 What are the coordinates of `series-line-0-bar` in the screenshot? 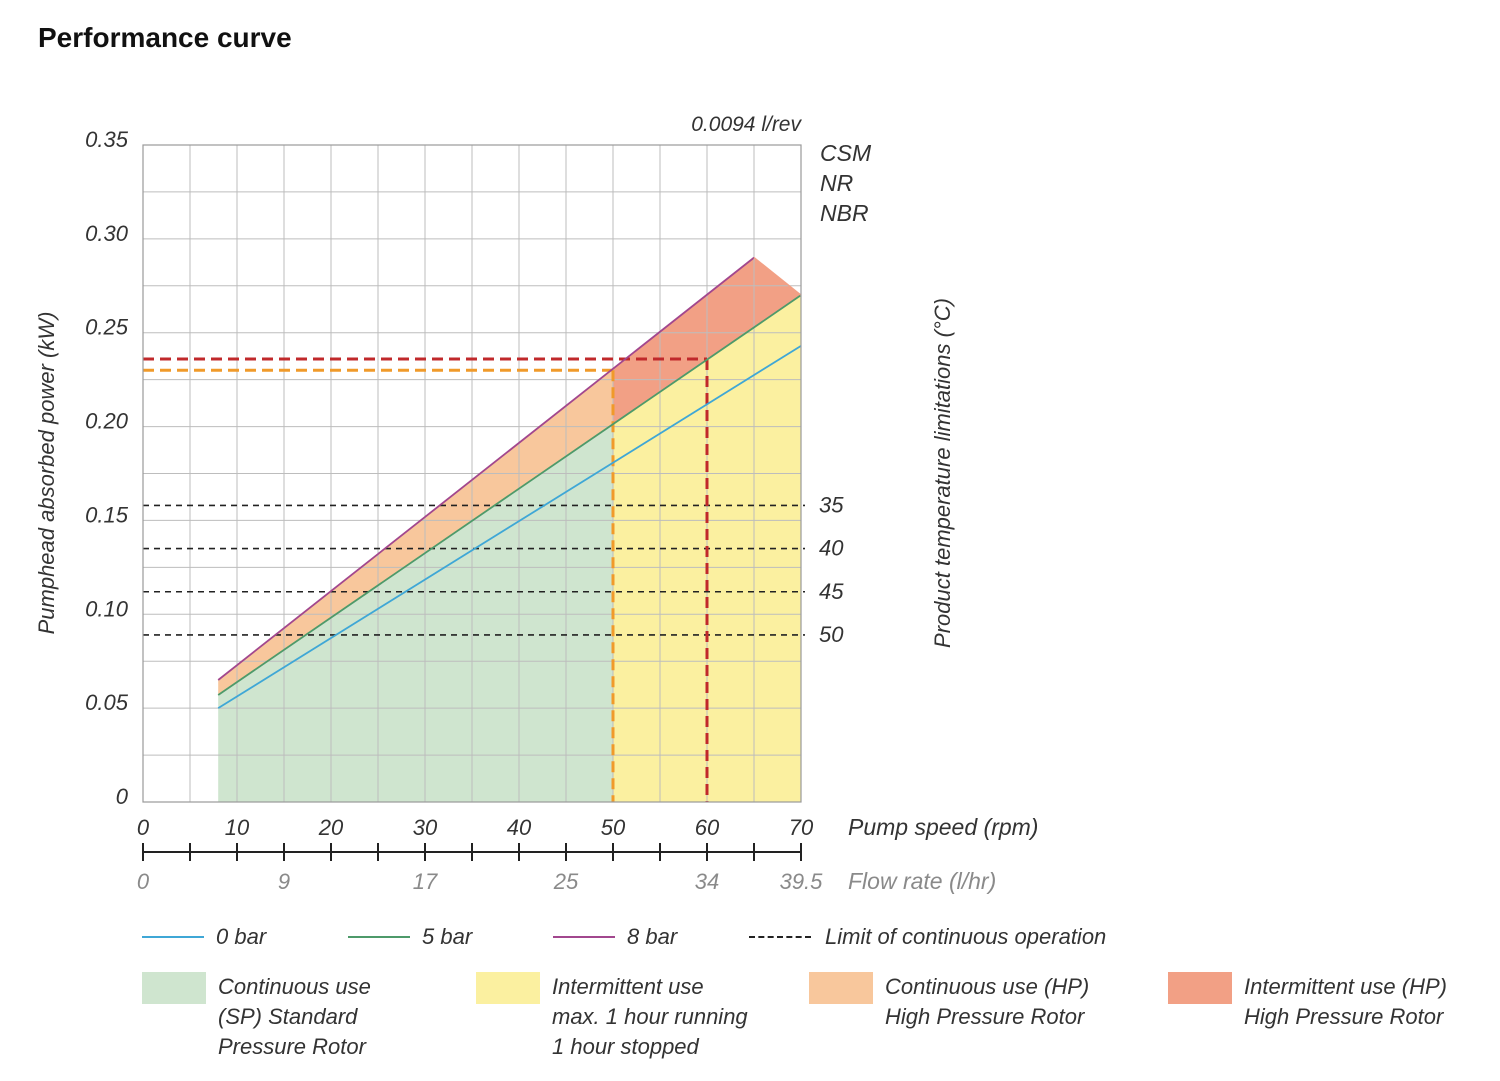 It's located at (509, 527).